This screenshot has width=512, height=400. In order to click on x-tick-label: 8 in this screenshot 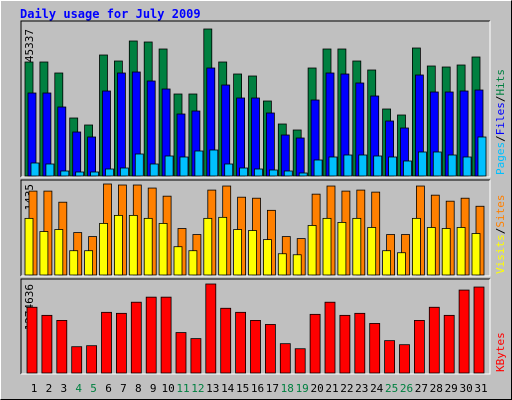, I will do `click(138, 388)`.